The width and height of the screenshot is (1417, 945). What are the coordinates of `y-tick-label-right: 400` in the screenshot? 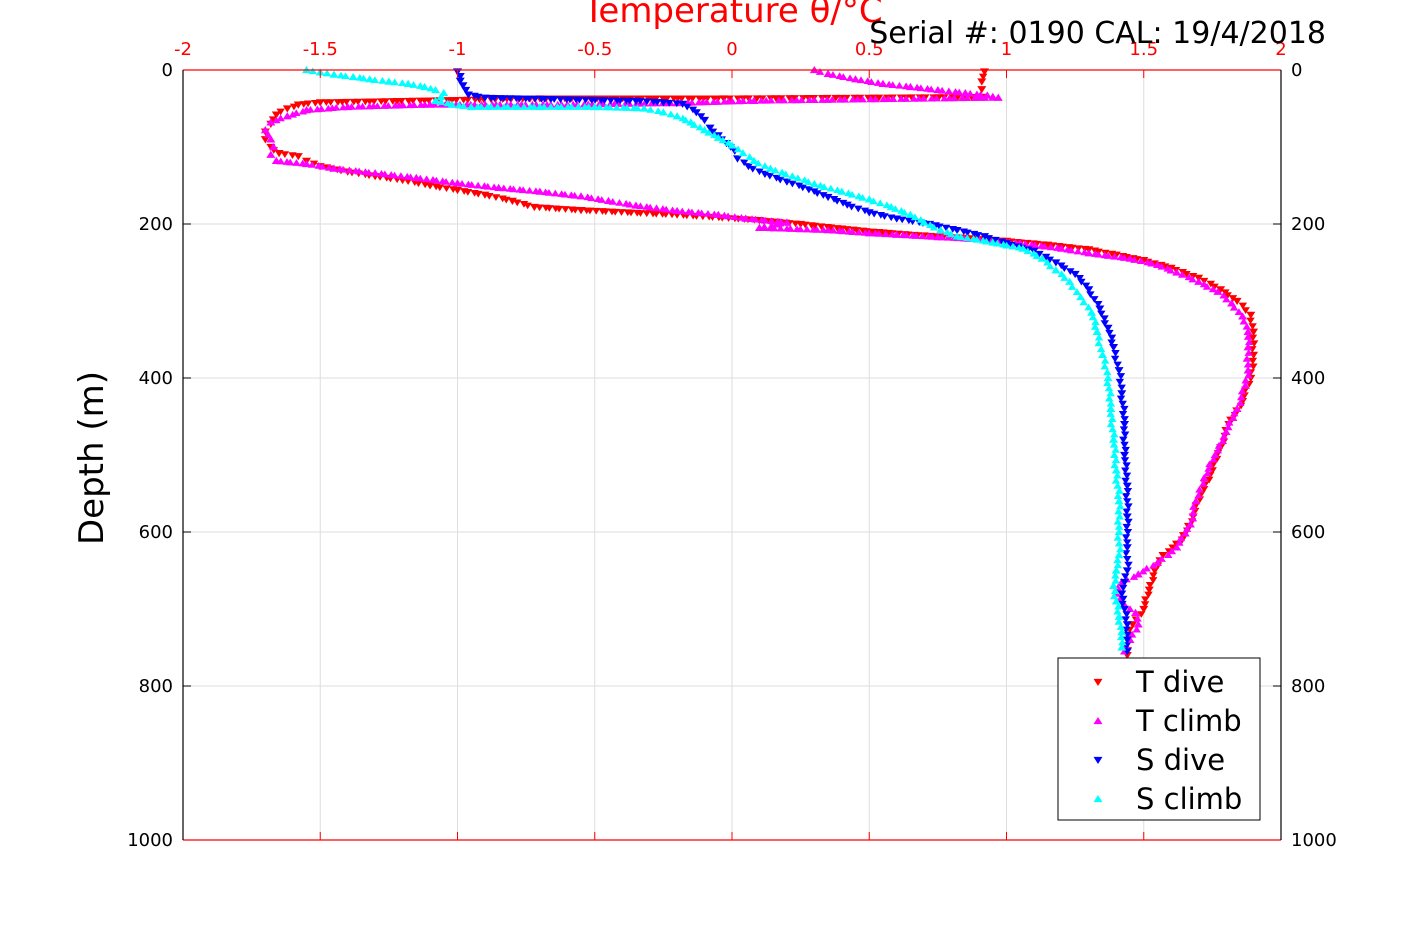 It's located at (1308, 378).